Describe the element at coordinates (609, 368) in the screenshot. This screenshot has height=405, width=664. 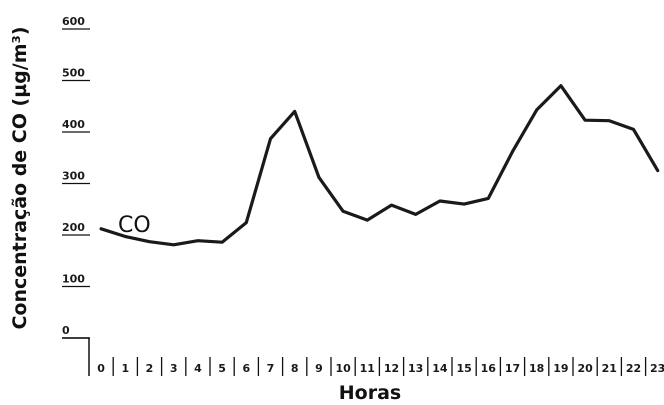
I see `x-category-label: 21` at that location.